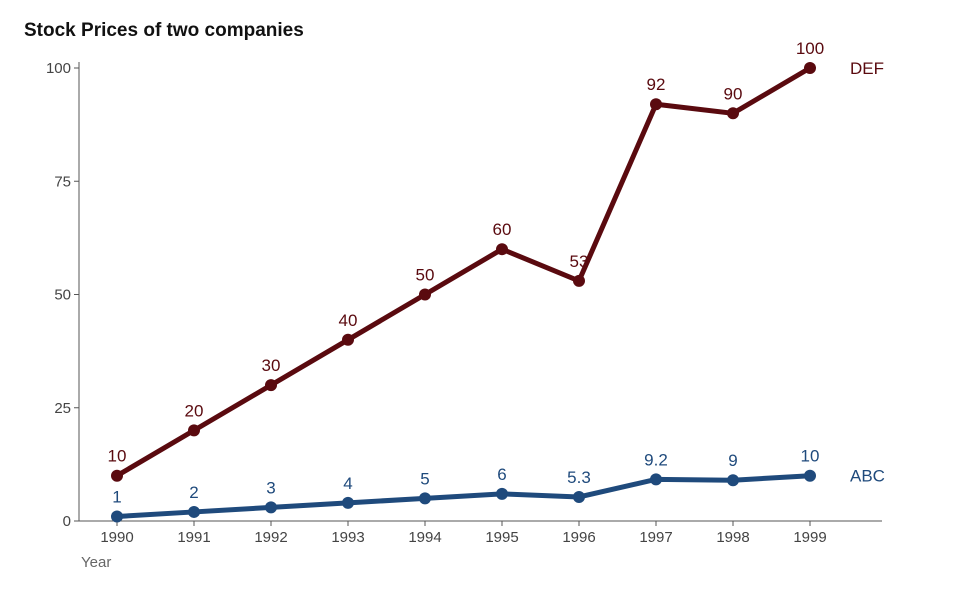 The image size is (980, 613). What do you see at coordinates (732, 537) in the screenshot?
I see `x-tick-label: 1998` at bounding box center [732, 537].